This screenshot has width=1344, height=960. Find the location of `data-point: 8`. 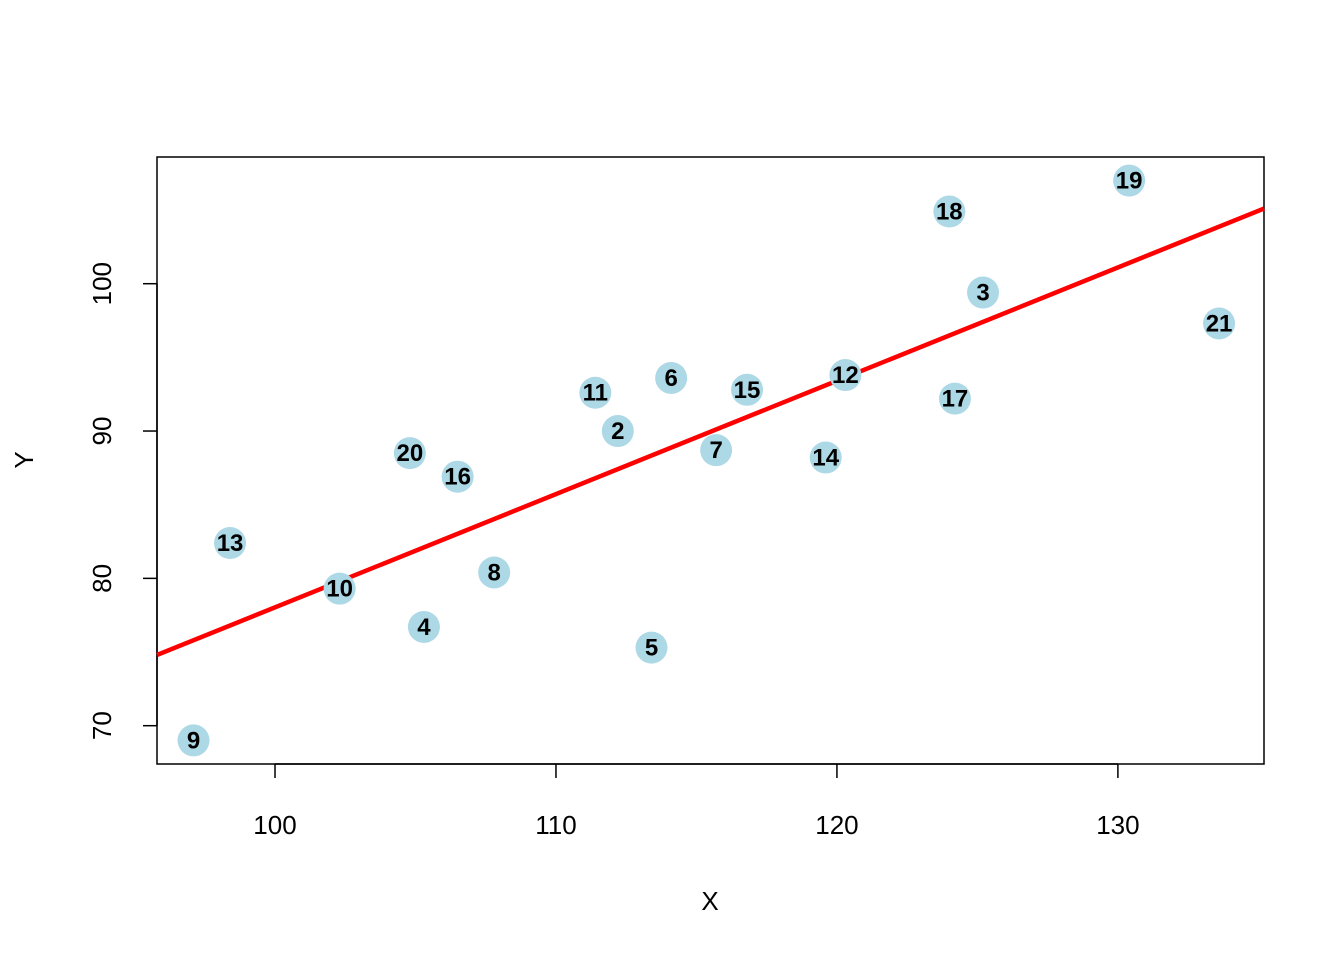

data-point: 8 is located at coordinates (494, 572).